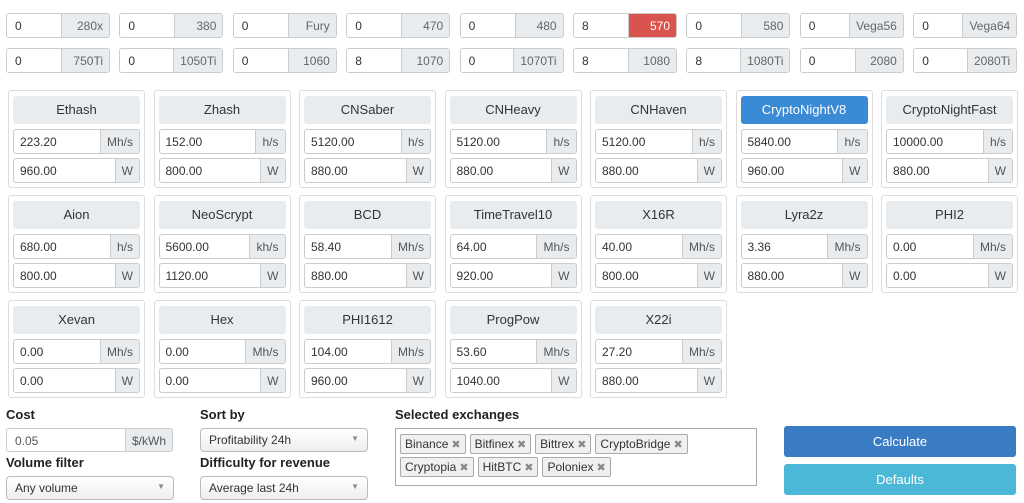 The image size is (1024, 503). I want to click on algo-toggle-button: Ethash, so click(76, 110).